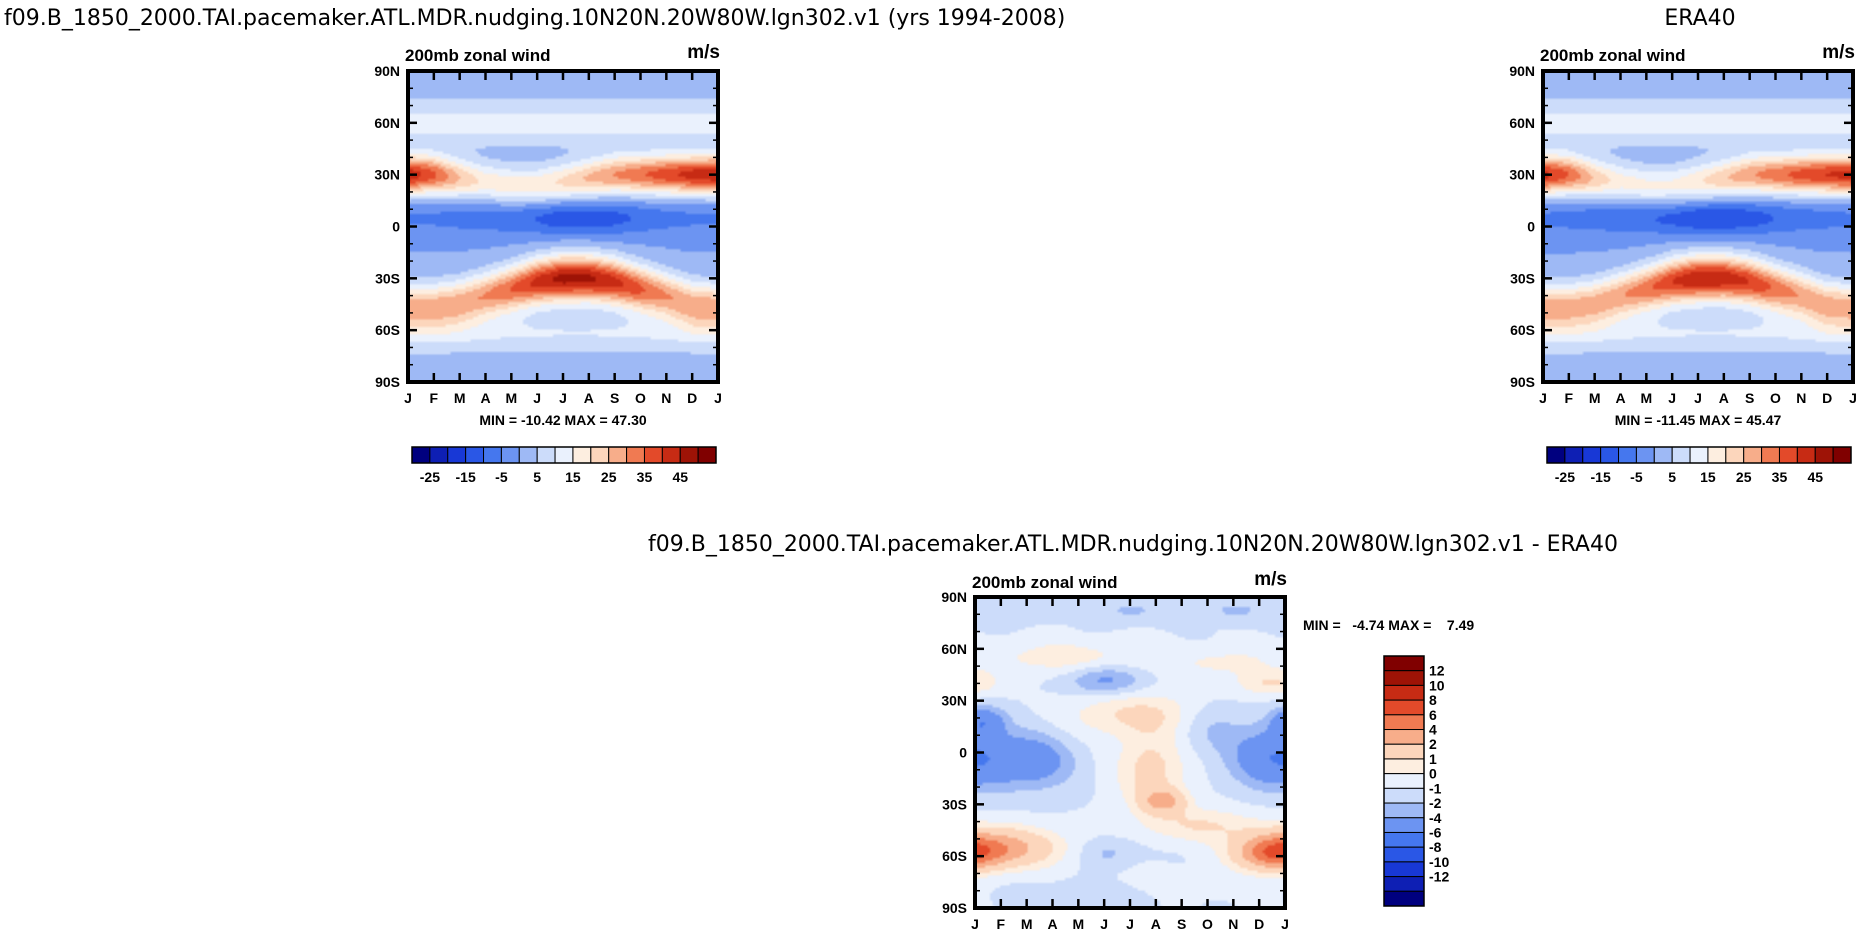 The height and width of the screenshot is (944, 1869). What do you see at coordinates (1569, 398) in the screenshot?
I see `x-tick-label: F` at bounding box center [1569, 398].